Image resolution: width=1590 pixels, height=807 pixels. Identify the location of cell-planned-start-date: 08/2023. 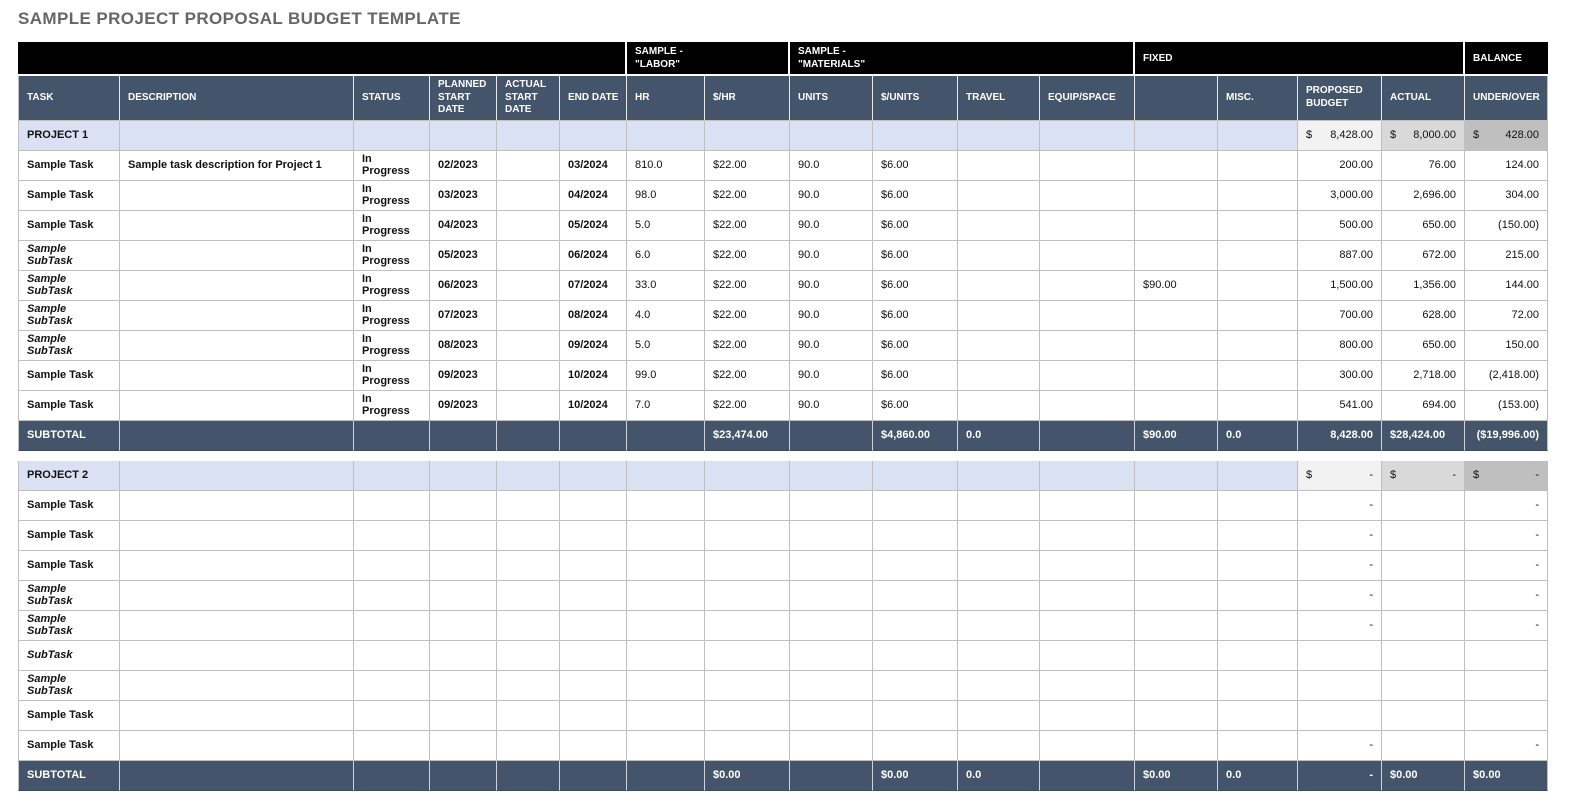
(463, 345).